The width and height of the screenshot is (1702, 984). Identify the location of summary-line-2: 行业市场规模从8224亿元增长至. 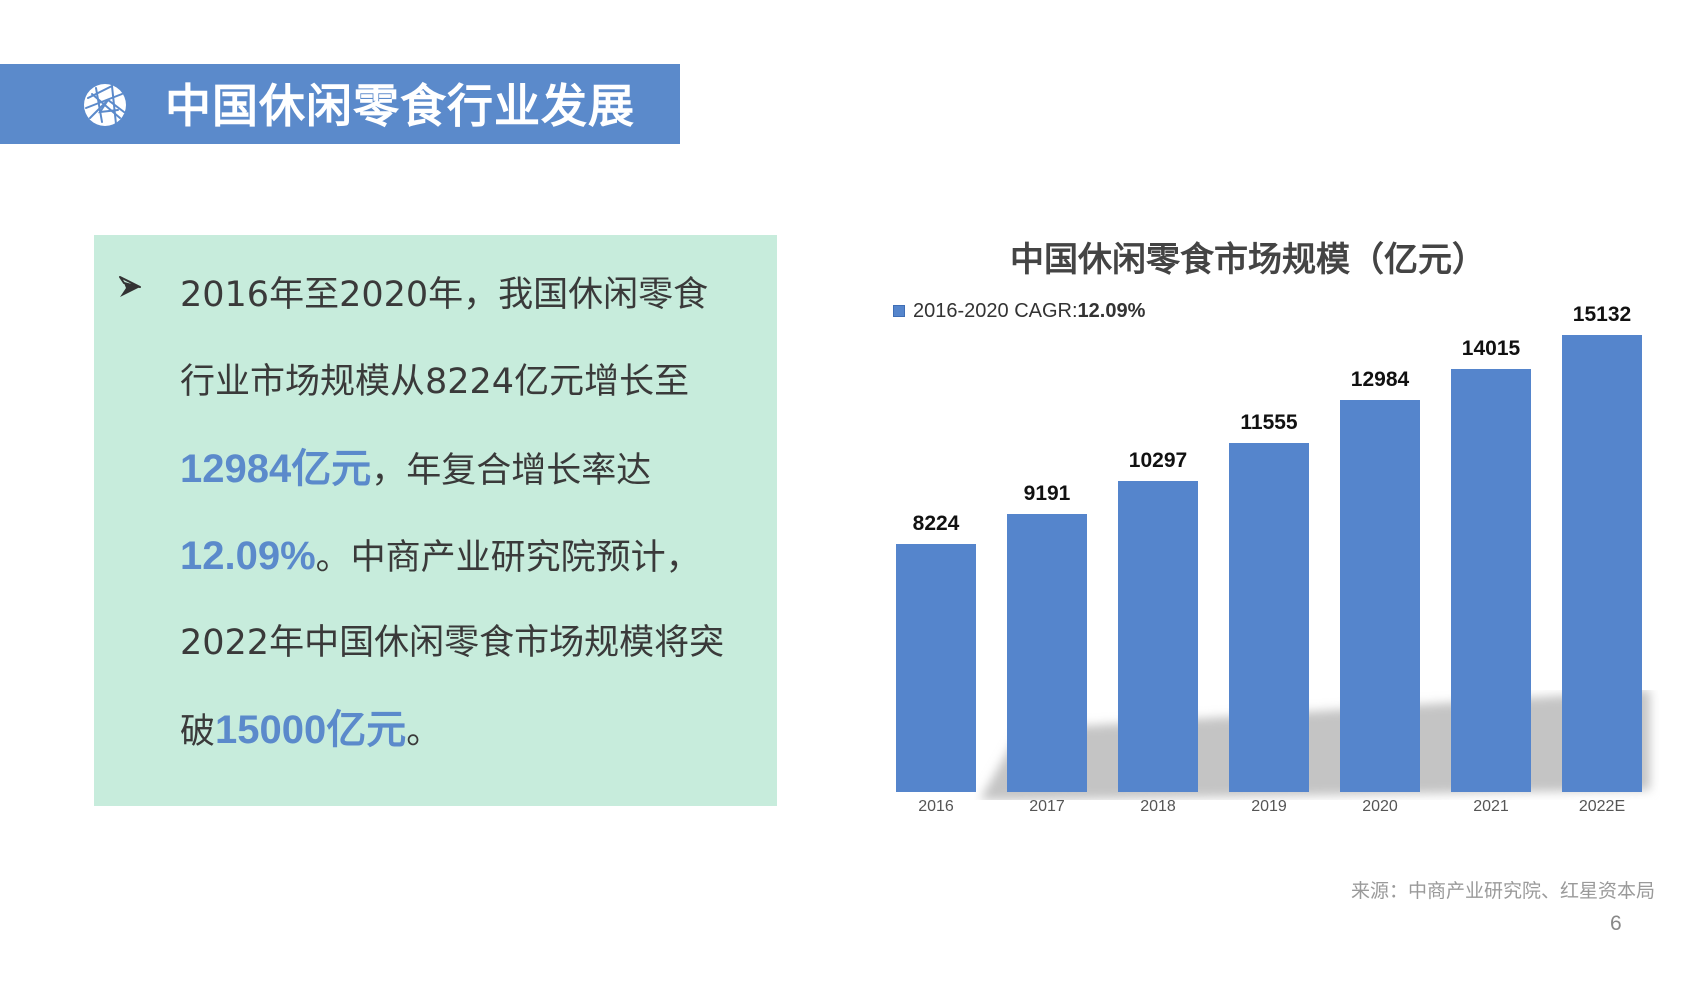
(435, 382).